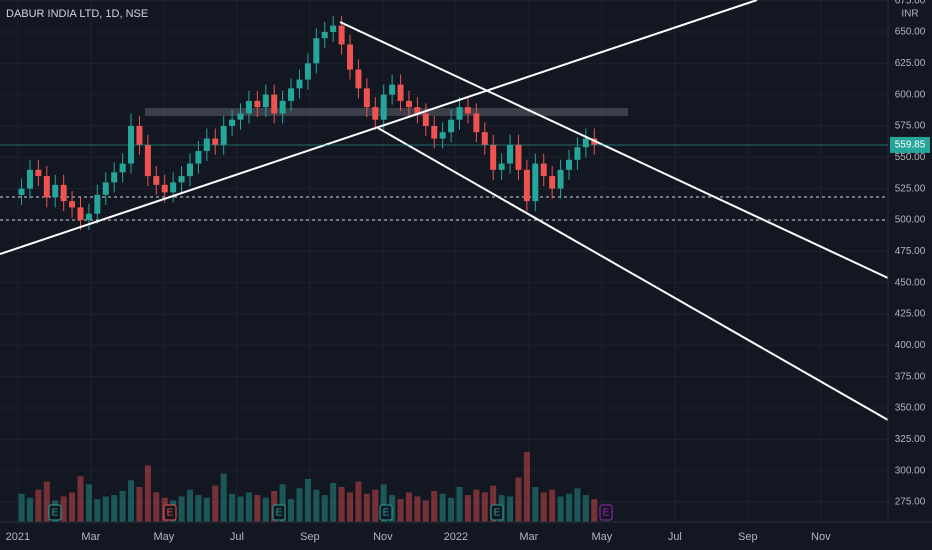 Image resolution: width=932 pixels, height=550 pixels. What do you see at coordinates (910, 251) in the screenshot?
I see `y-tick-label: 475.00` at bounding box center [910, 251].